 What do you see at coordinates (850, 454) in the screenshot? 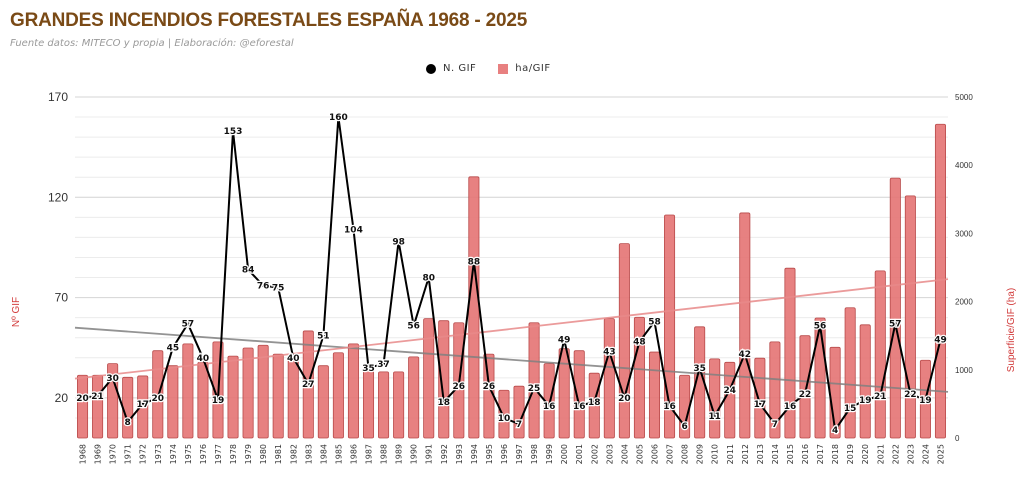
I see `x-tick-label: 2019` at bounding box center [850, 454].